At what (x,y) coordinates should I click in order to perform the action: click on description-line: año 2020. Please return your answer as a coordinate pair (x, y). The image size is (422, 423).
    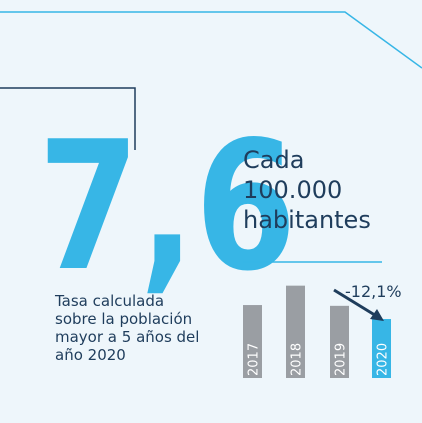
    Looking at the image, I should click on (90, 355).